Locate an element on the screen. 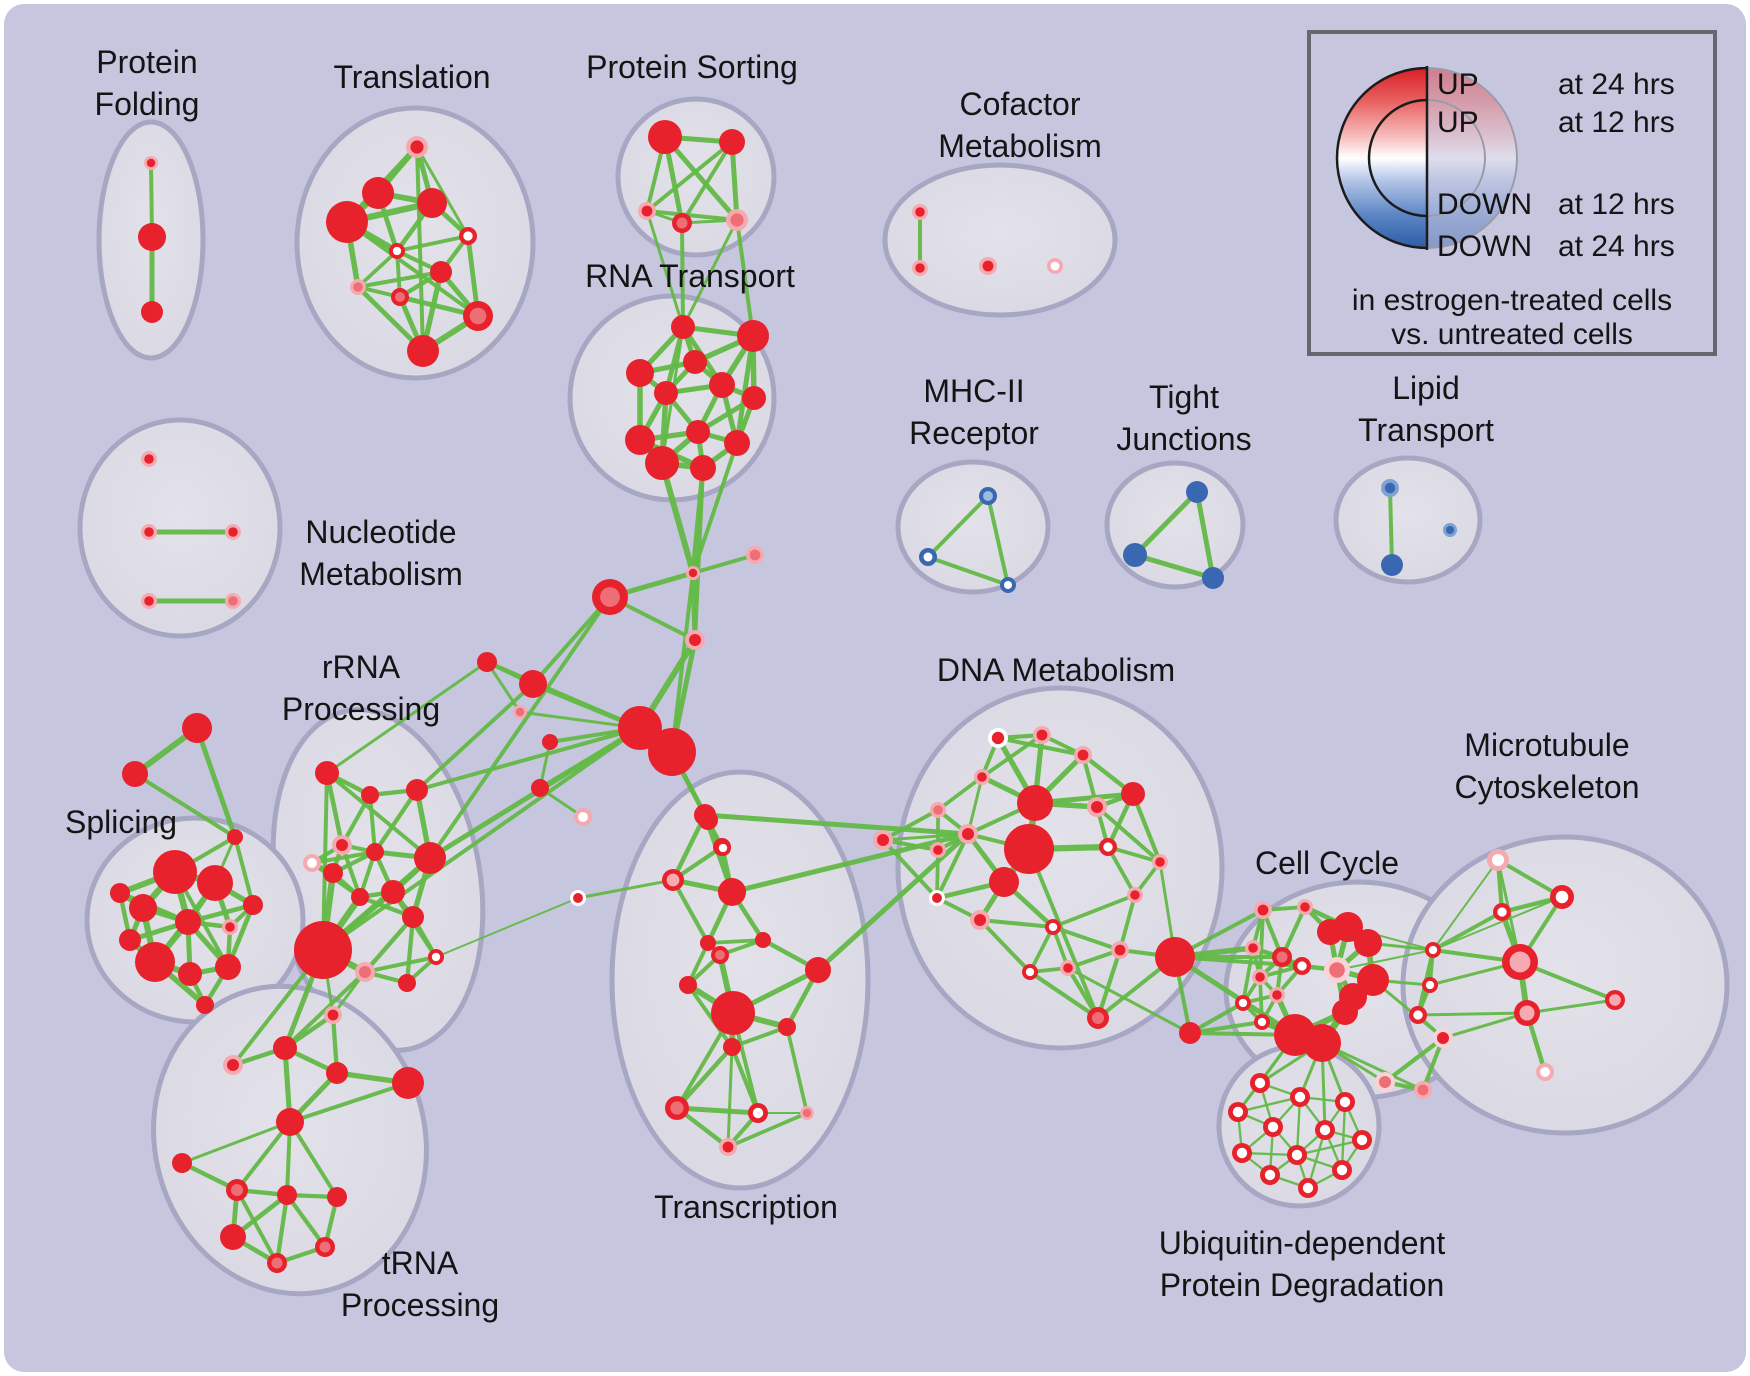  edge-dm19-dm20 is located at coordinates (1109, 984).